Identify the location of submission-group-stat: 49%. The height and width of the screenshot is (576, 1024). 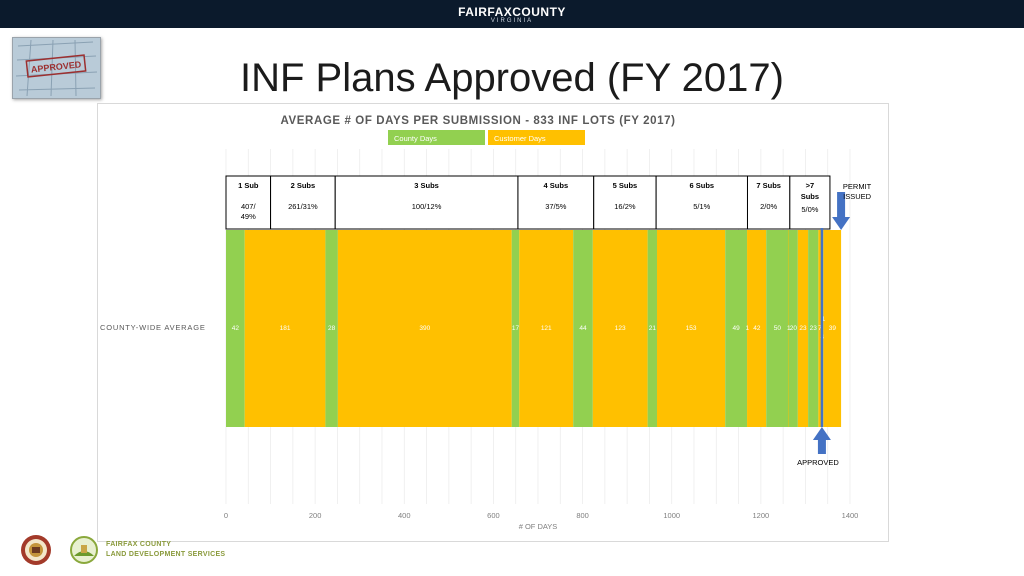
(248, 216).